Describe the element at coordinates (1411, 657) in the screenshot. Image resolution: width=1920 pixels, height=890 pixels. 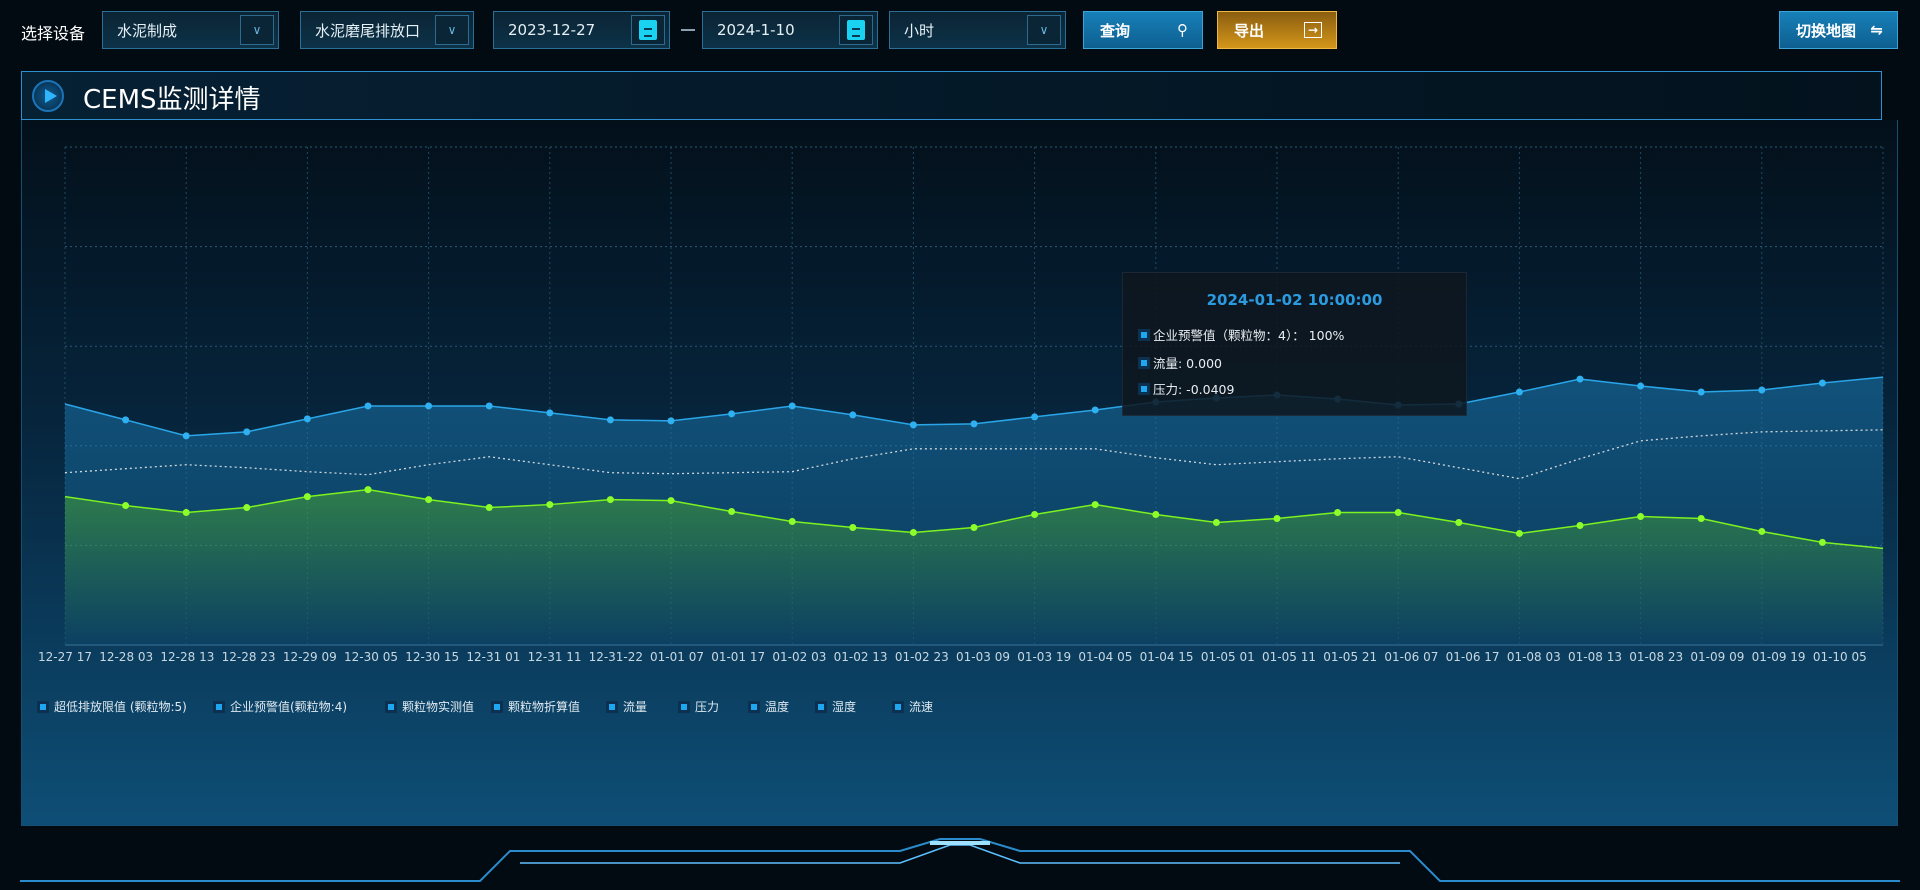
I see `x-tick-label: 01-06 07` at that location.